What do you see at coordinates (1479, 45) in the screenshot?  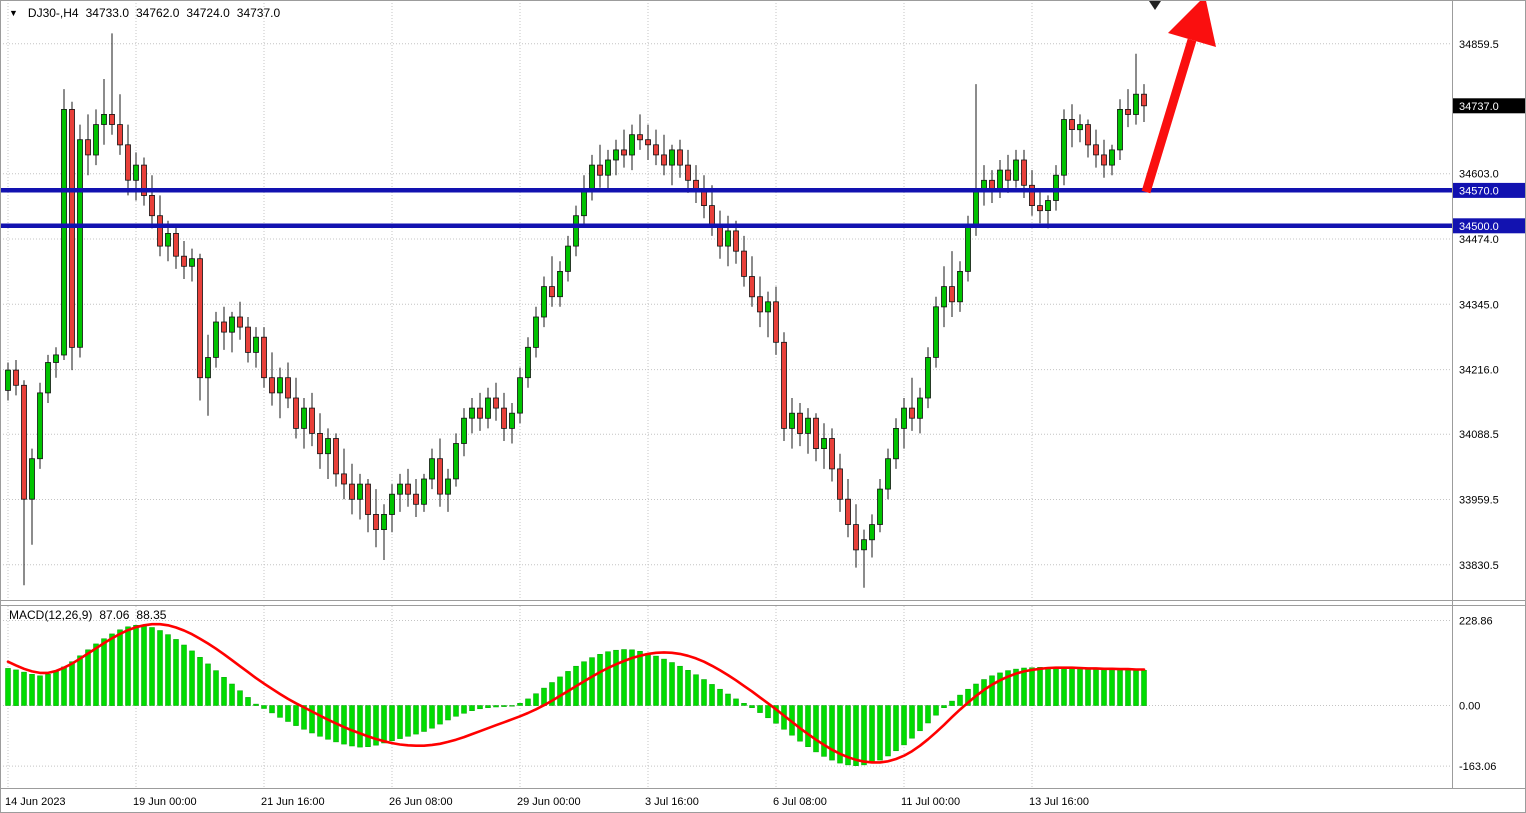 I see `price-tick-label: 34859.5` at bounding box center [1479, 45].